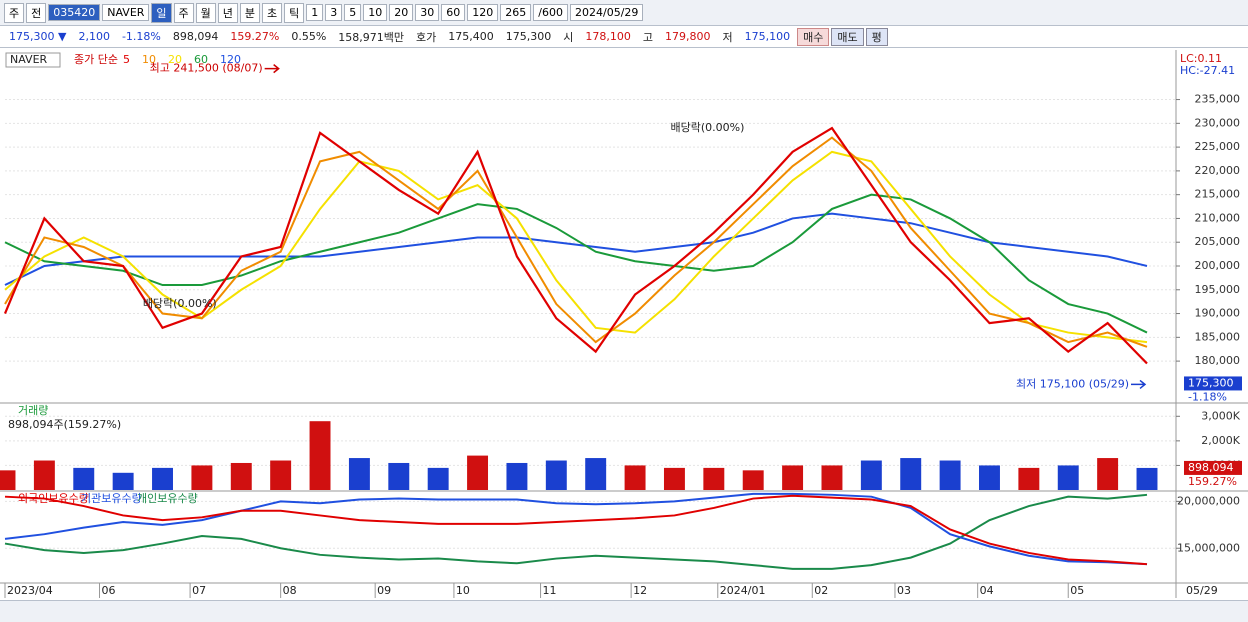 Image resolution: width=1248 pixels, height=622 pixels. I want to click on toolbar-item: 매수, so click(813, 36).